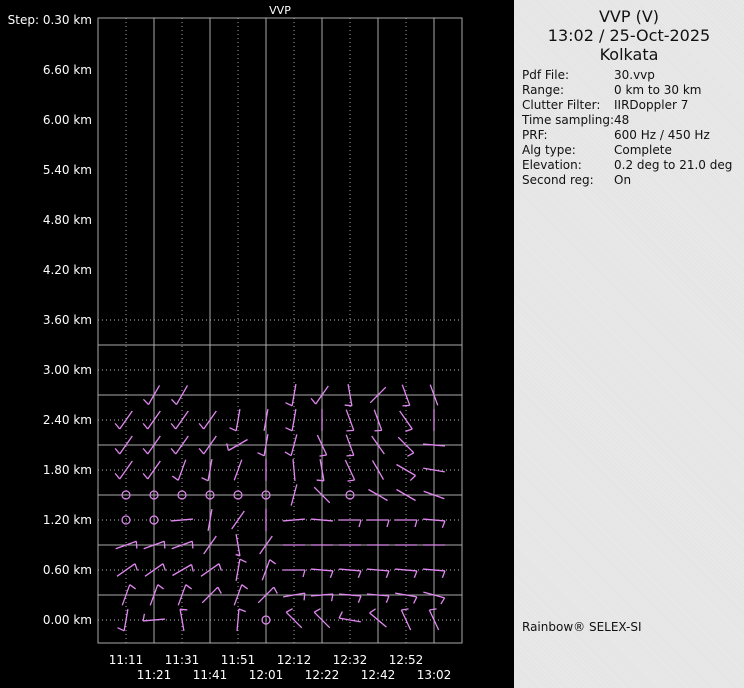 The height and width of the screenshot is (688, 744). I want to click on y-tick-label: 2.40 km, so click(67, 420).